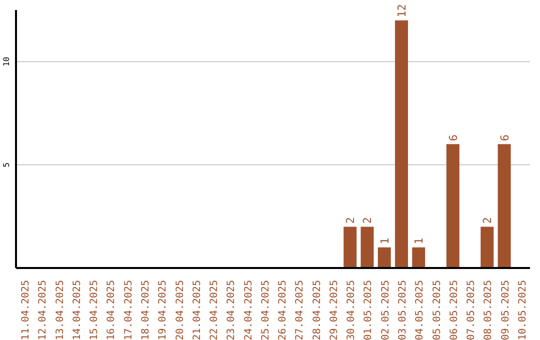 The width and height of the screenshot is (540, 340). I want to click on x-tick-label: 08.05.2025, so click(488, 310).